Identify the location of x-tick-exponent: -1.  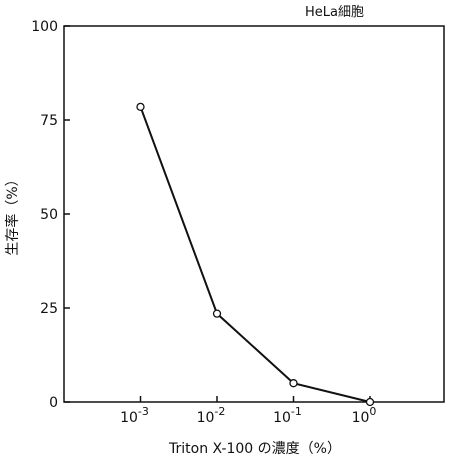
(296, 411).